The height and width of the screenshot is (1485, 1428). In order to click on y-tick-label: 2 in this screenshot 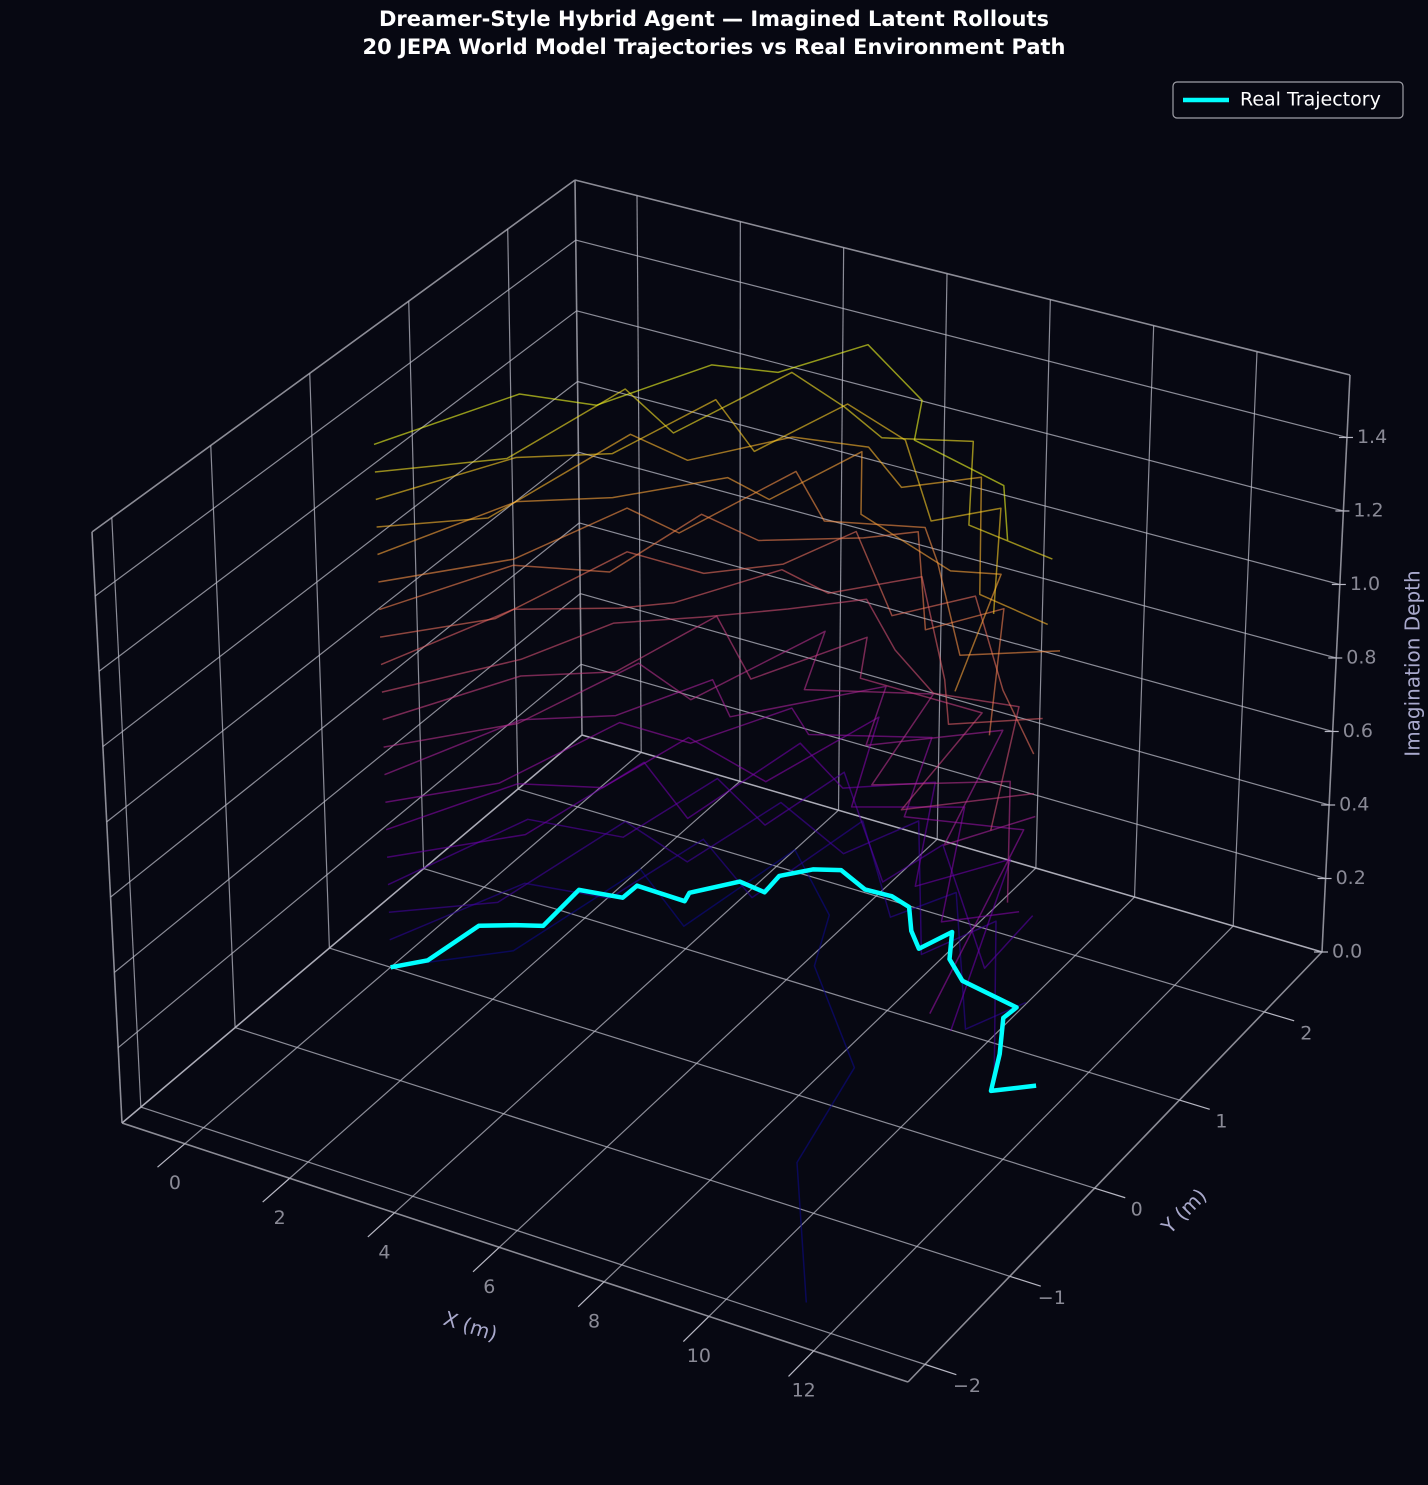, I will do `click(1306, 1033)`.